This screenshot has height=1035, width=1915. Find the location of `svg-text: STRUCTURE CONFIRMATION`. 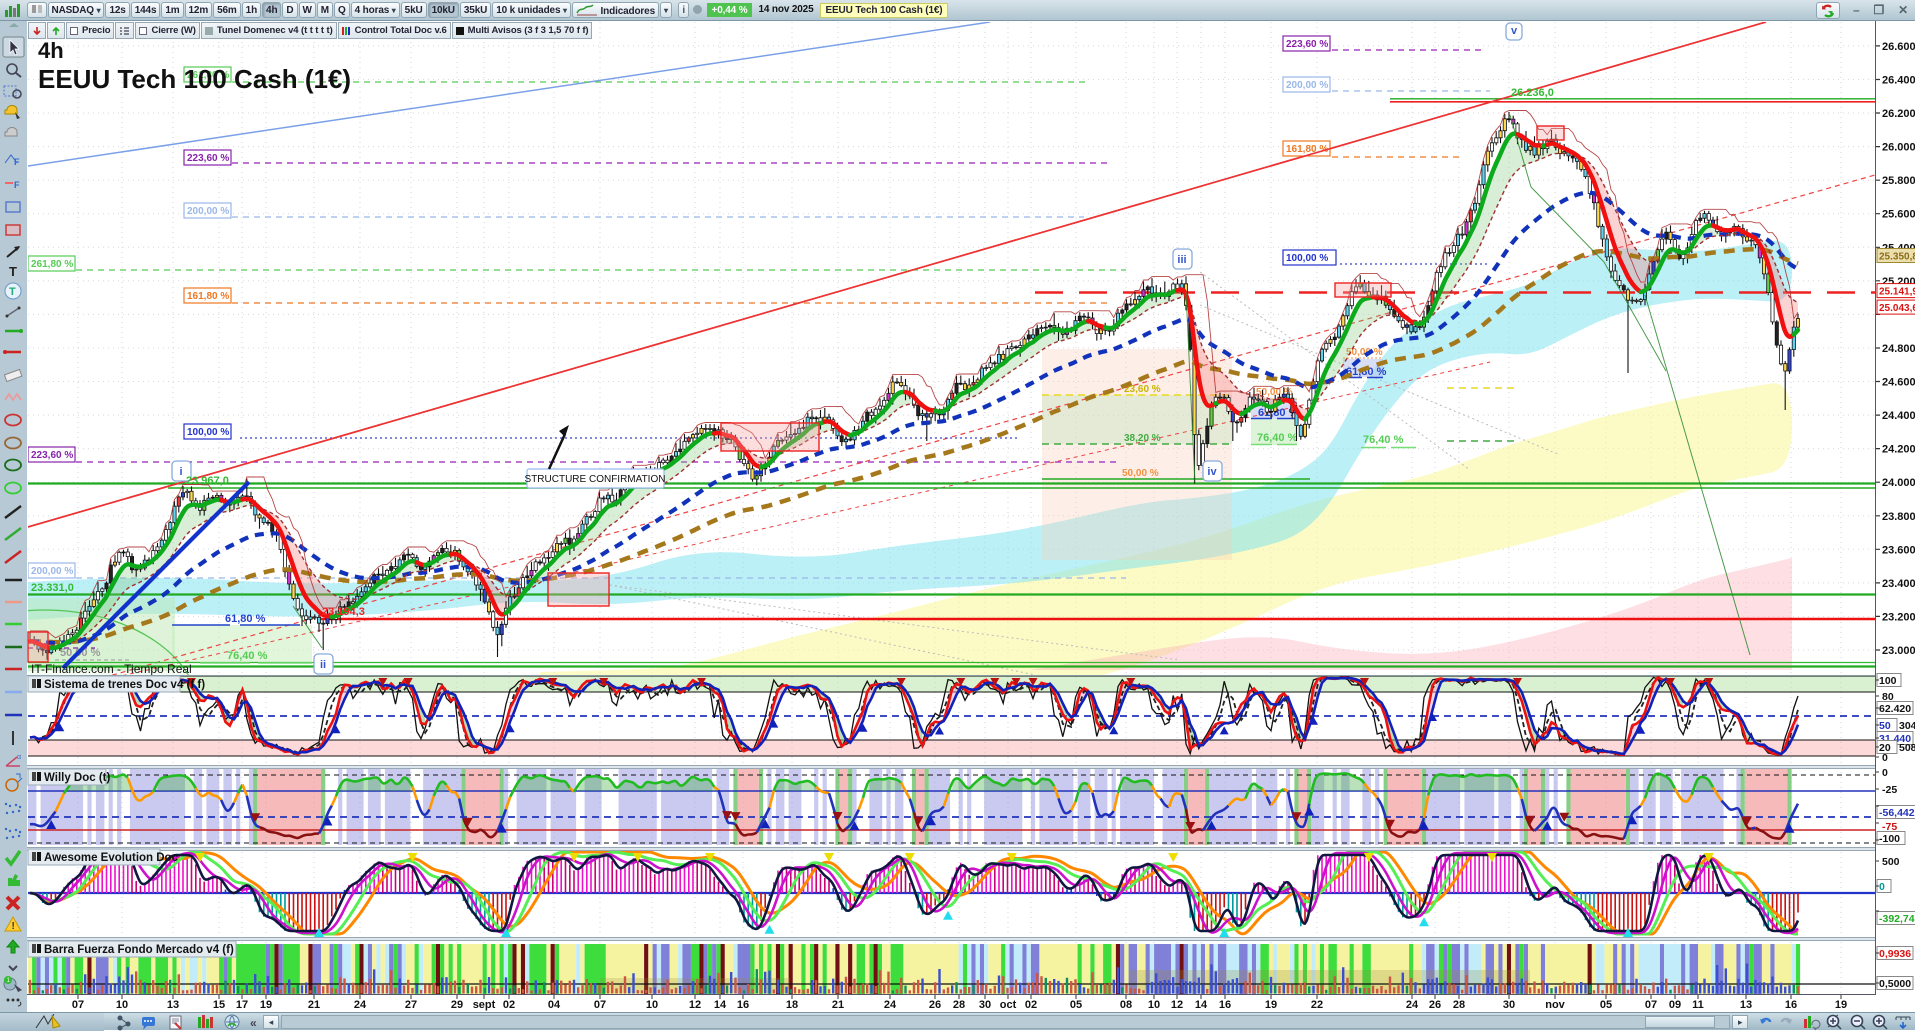

svg-text: STRUCTURE CONFIRMATION is located at coordinates (595, 479).